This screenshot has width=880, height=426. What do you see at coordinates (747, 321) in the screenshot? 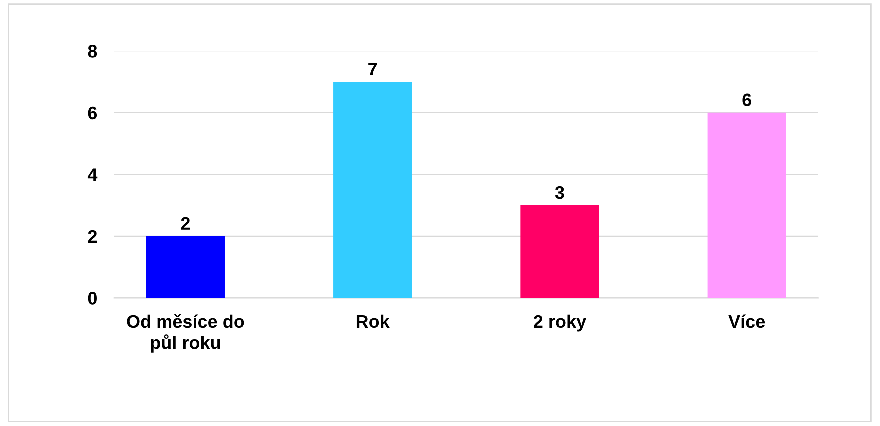
I see `x-tick-label: Více` at bounding box center [747, 321].